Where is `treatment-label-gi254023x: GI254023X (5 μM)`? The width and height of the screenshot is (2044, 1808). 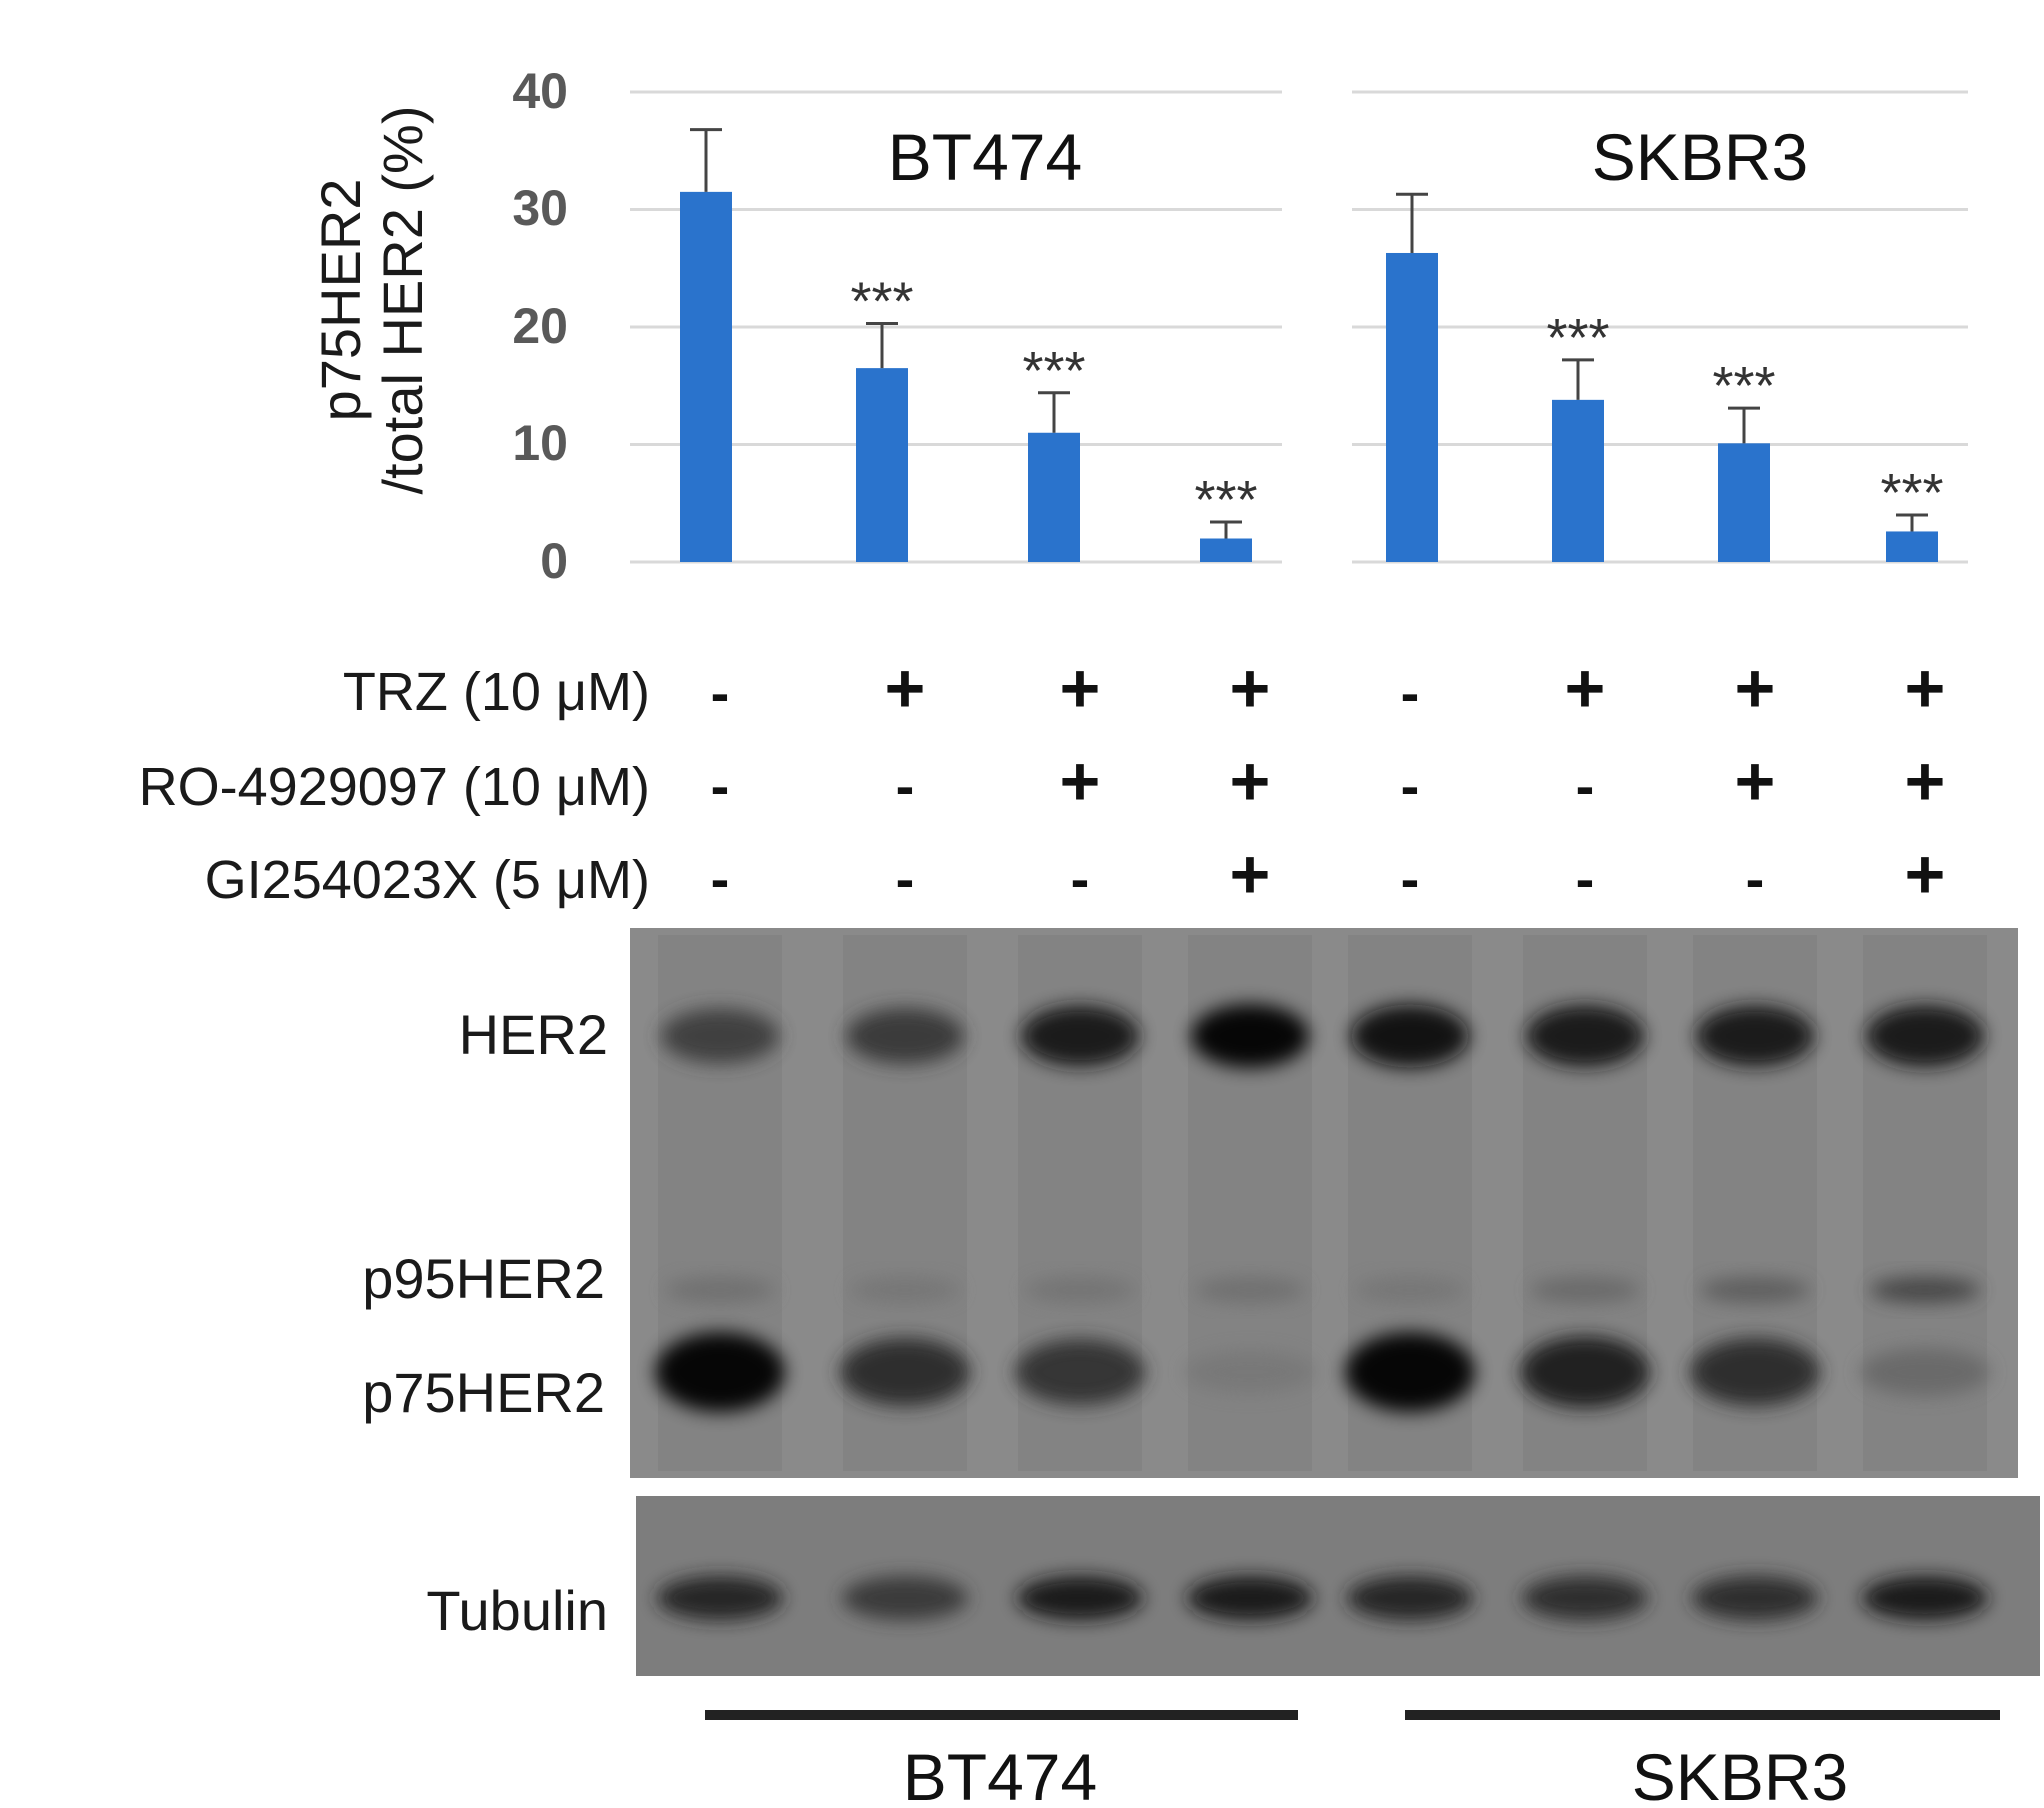 treatment-label-gi254023x: GI254023X (5 μM) is located at coordinates (427, 880).